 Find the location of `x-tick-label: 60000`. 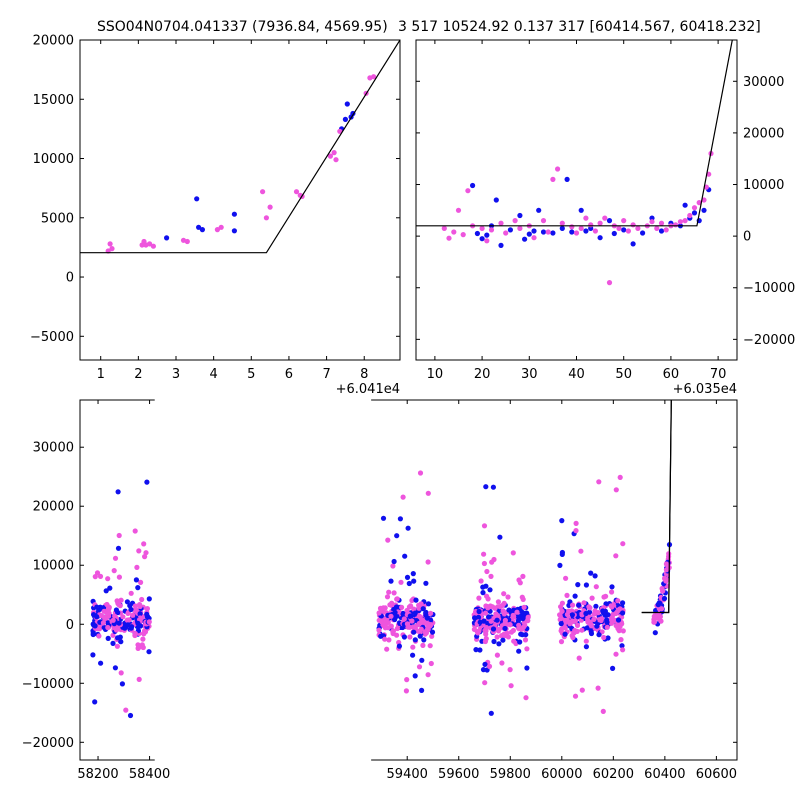

x-tick-label: 60000 is located at coordinates (561, 774).